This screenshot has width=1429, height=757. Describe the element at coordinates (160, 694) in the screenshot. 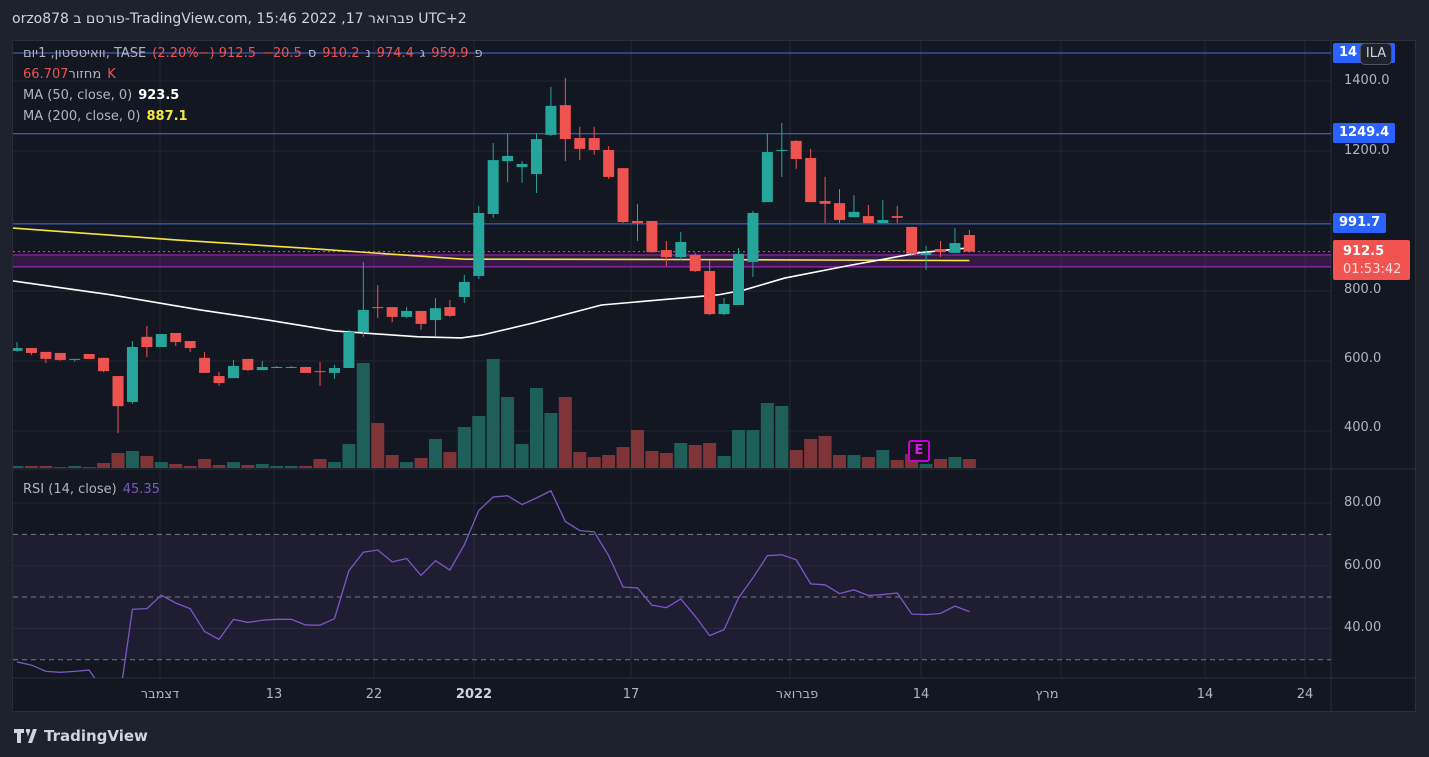

I see `time-tick: דצמבר` at that location.